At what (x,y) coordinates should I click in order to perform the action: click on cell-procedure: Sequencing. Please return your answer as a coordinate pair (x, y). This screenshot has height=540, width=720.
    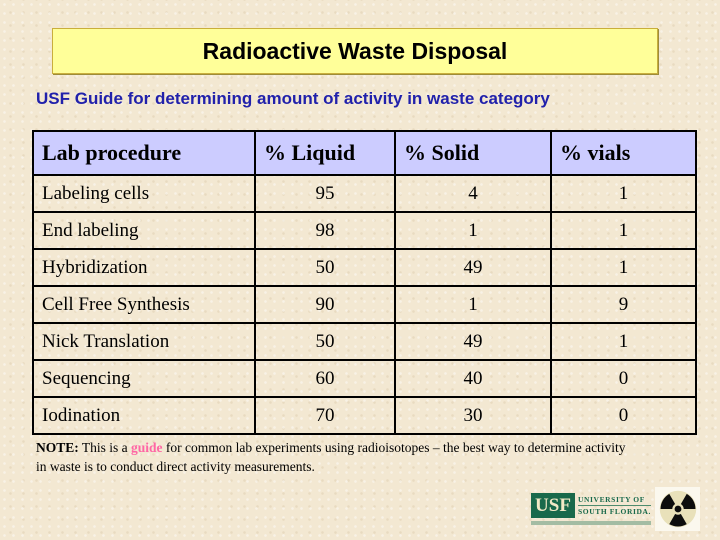
    Looking at the image, I should click on (144, 378).